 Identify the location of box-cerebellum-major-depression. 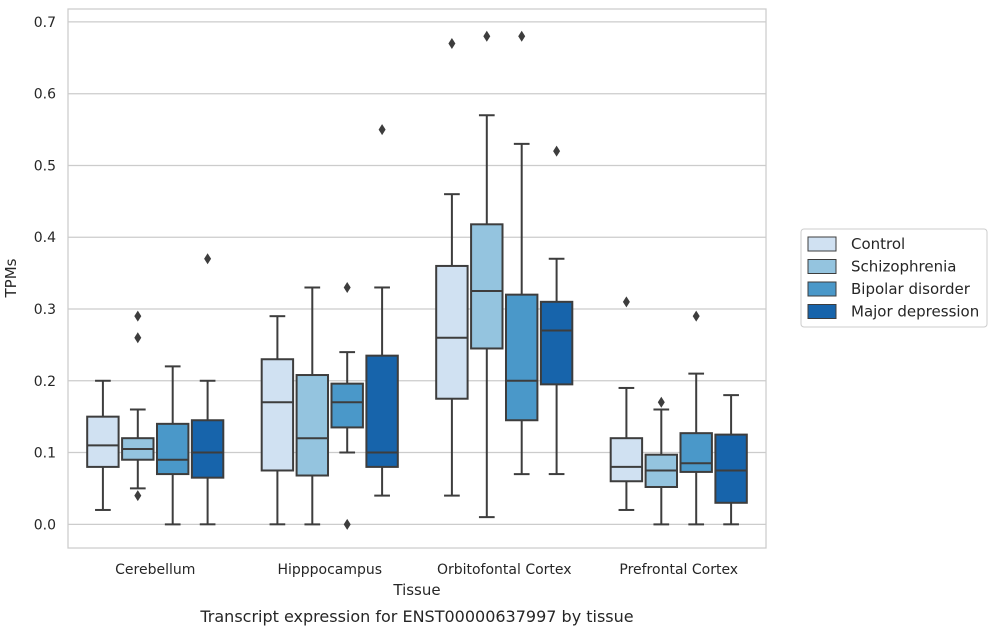
(207, 389).